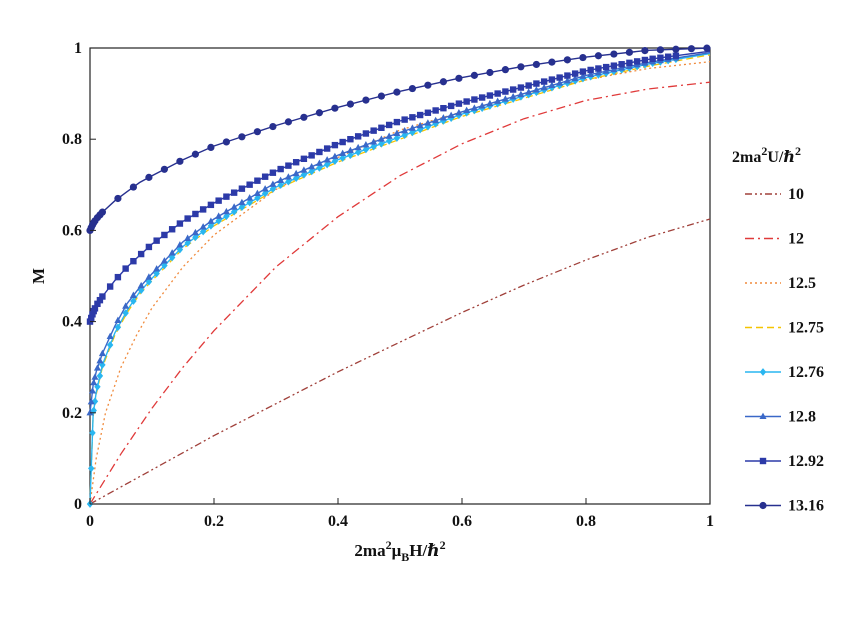 The width and height of the screenshot is (860, 633). What do you see at coordinates (746, 157) in the screenshot?
I see `legend-title-part: 2ma` at bounding box center [746, 157].